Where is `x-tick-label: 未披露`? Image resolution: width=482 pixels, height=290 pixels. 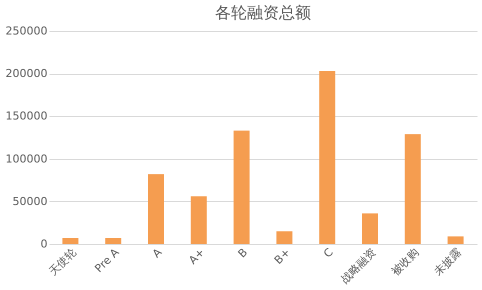 x-tick-label: 未披露 is located at coordinates (448, 262).